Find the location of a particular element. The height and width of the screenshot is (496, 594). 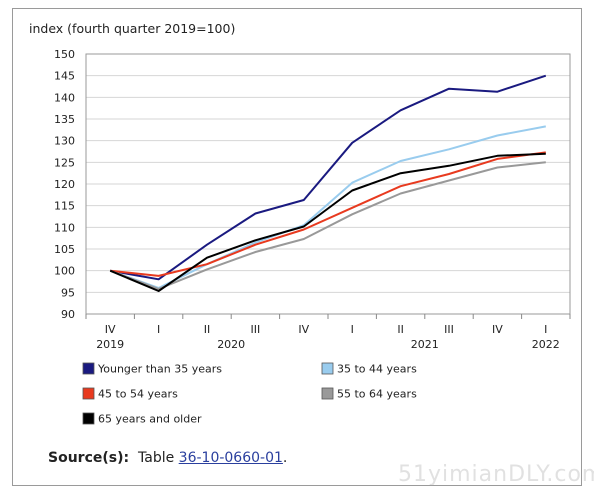

y-tick-label: 150 is located at coordinates (64, 54).